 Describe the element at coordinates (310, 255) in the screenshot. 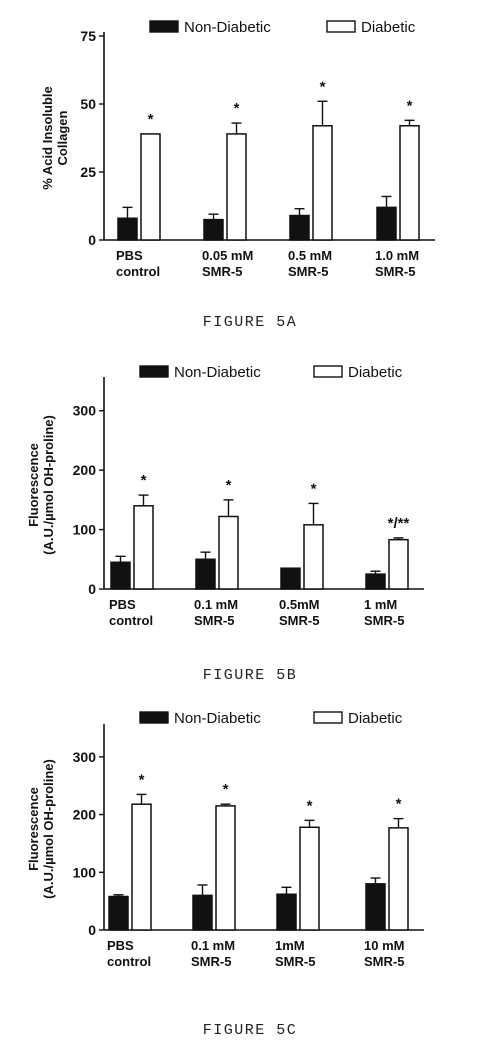

I see `x-category-label: 0.5 mM` at that location.